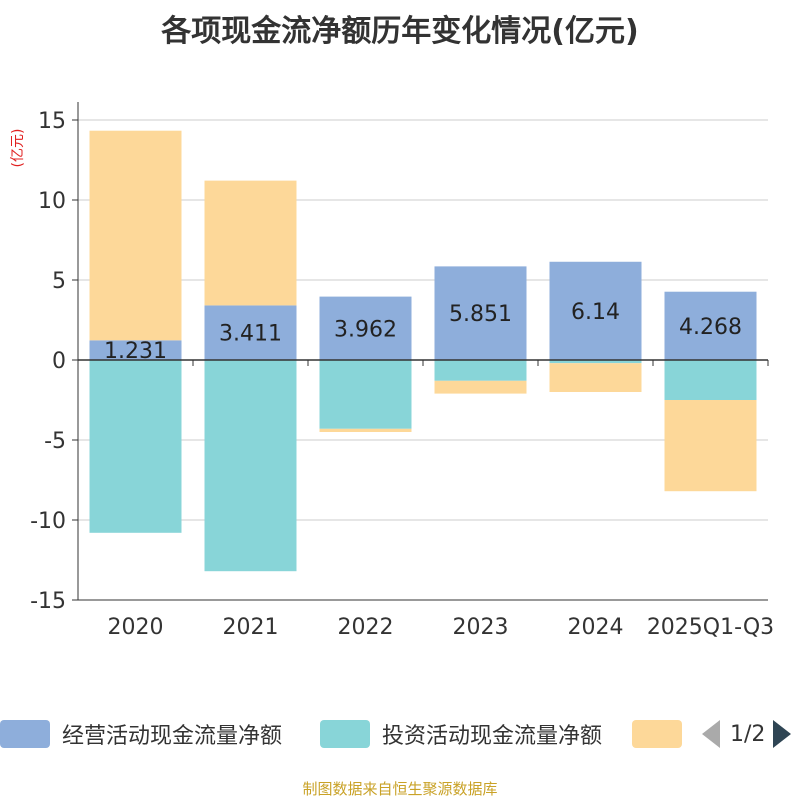 The height and width of the screenshot is (800, 800). Describe the element at coordinates (18, 148) in the screenshot. I see `y-axis-unit-label: (亿元)` at that location.